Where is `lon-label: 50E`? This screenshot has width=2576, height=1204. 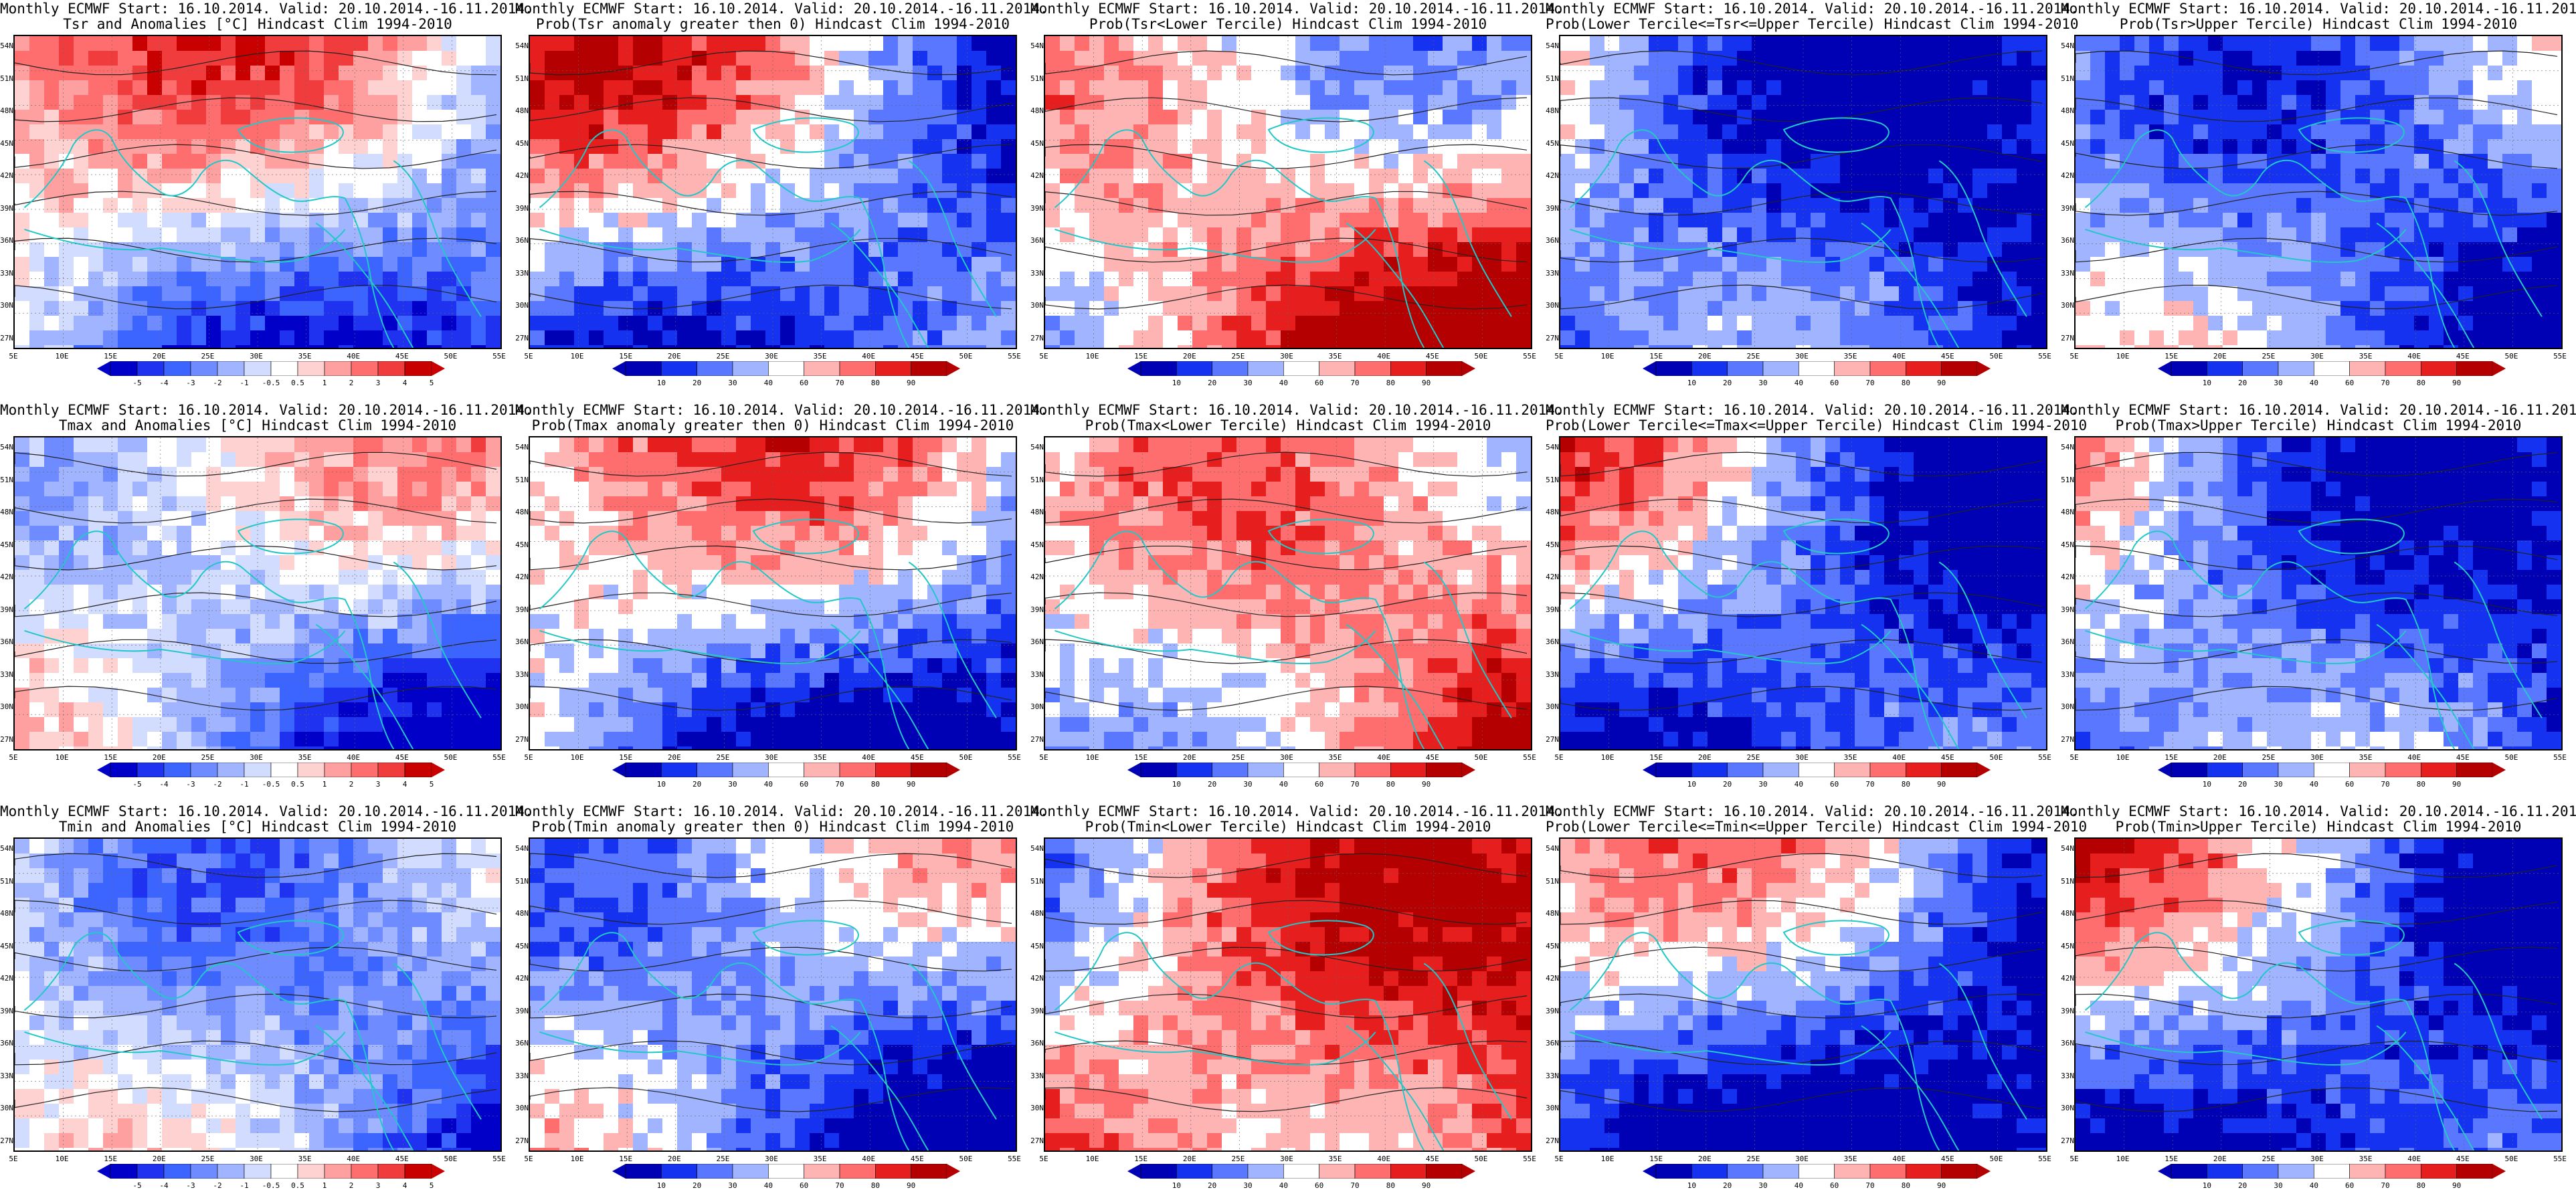 lon-label: 50E is located at coordinates (2511, 1159).